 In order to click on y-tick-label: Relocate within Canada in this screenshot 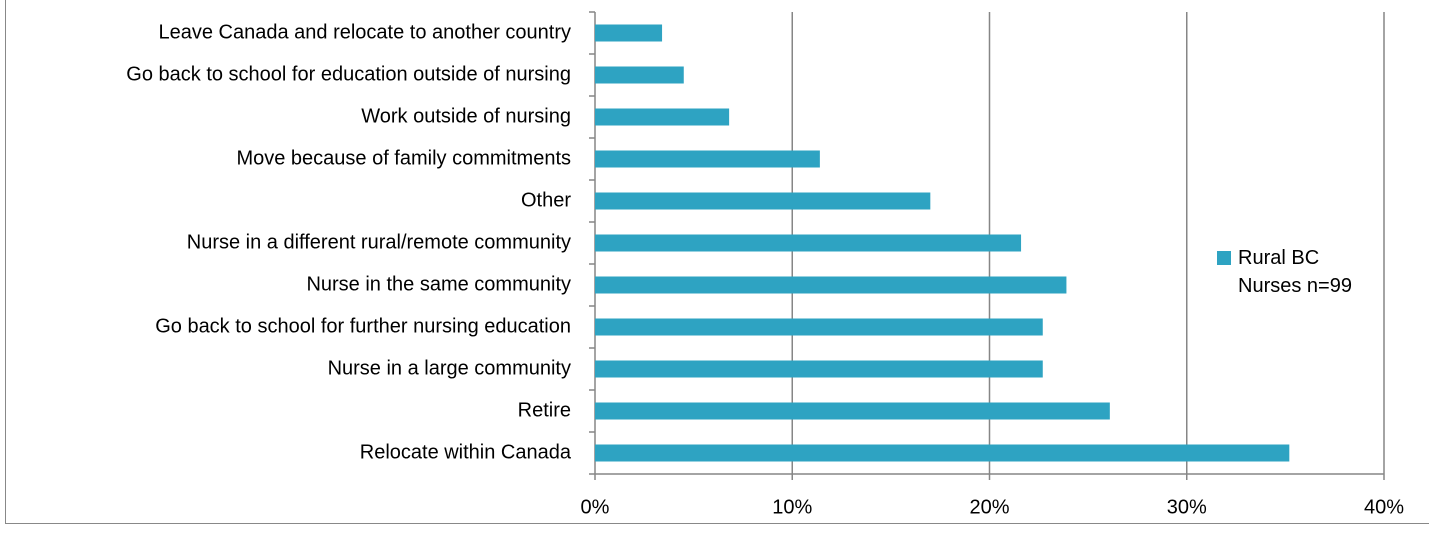, I will do `click(466, 452)`.